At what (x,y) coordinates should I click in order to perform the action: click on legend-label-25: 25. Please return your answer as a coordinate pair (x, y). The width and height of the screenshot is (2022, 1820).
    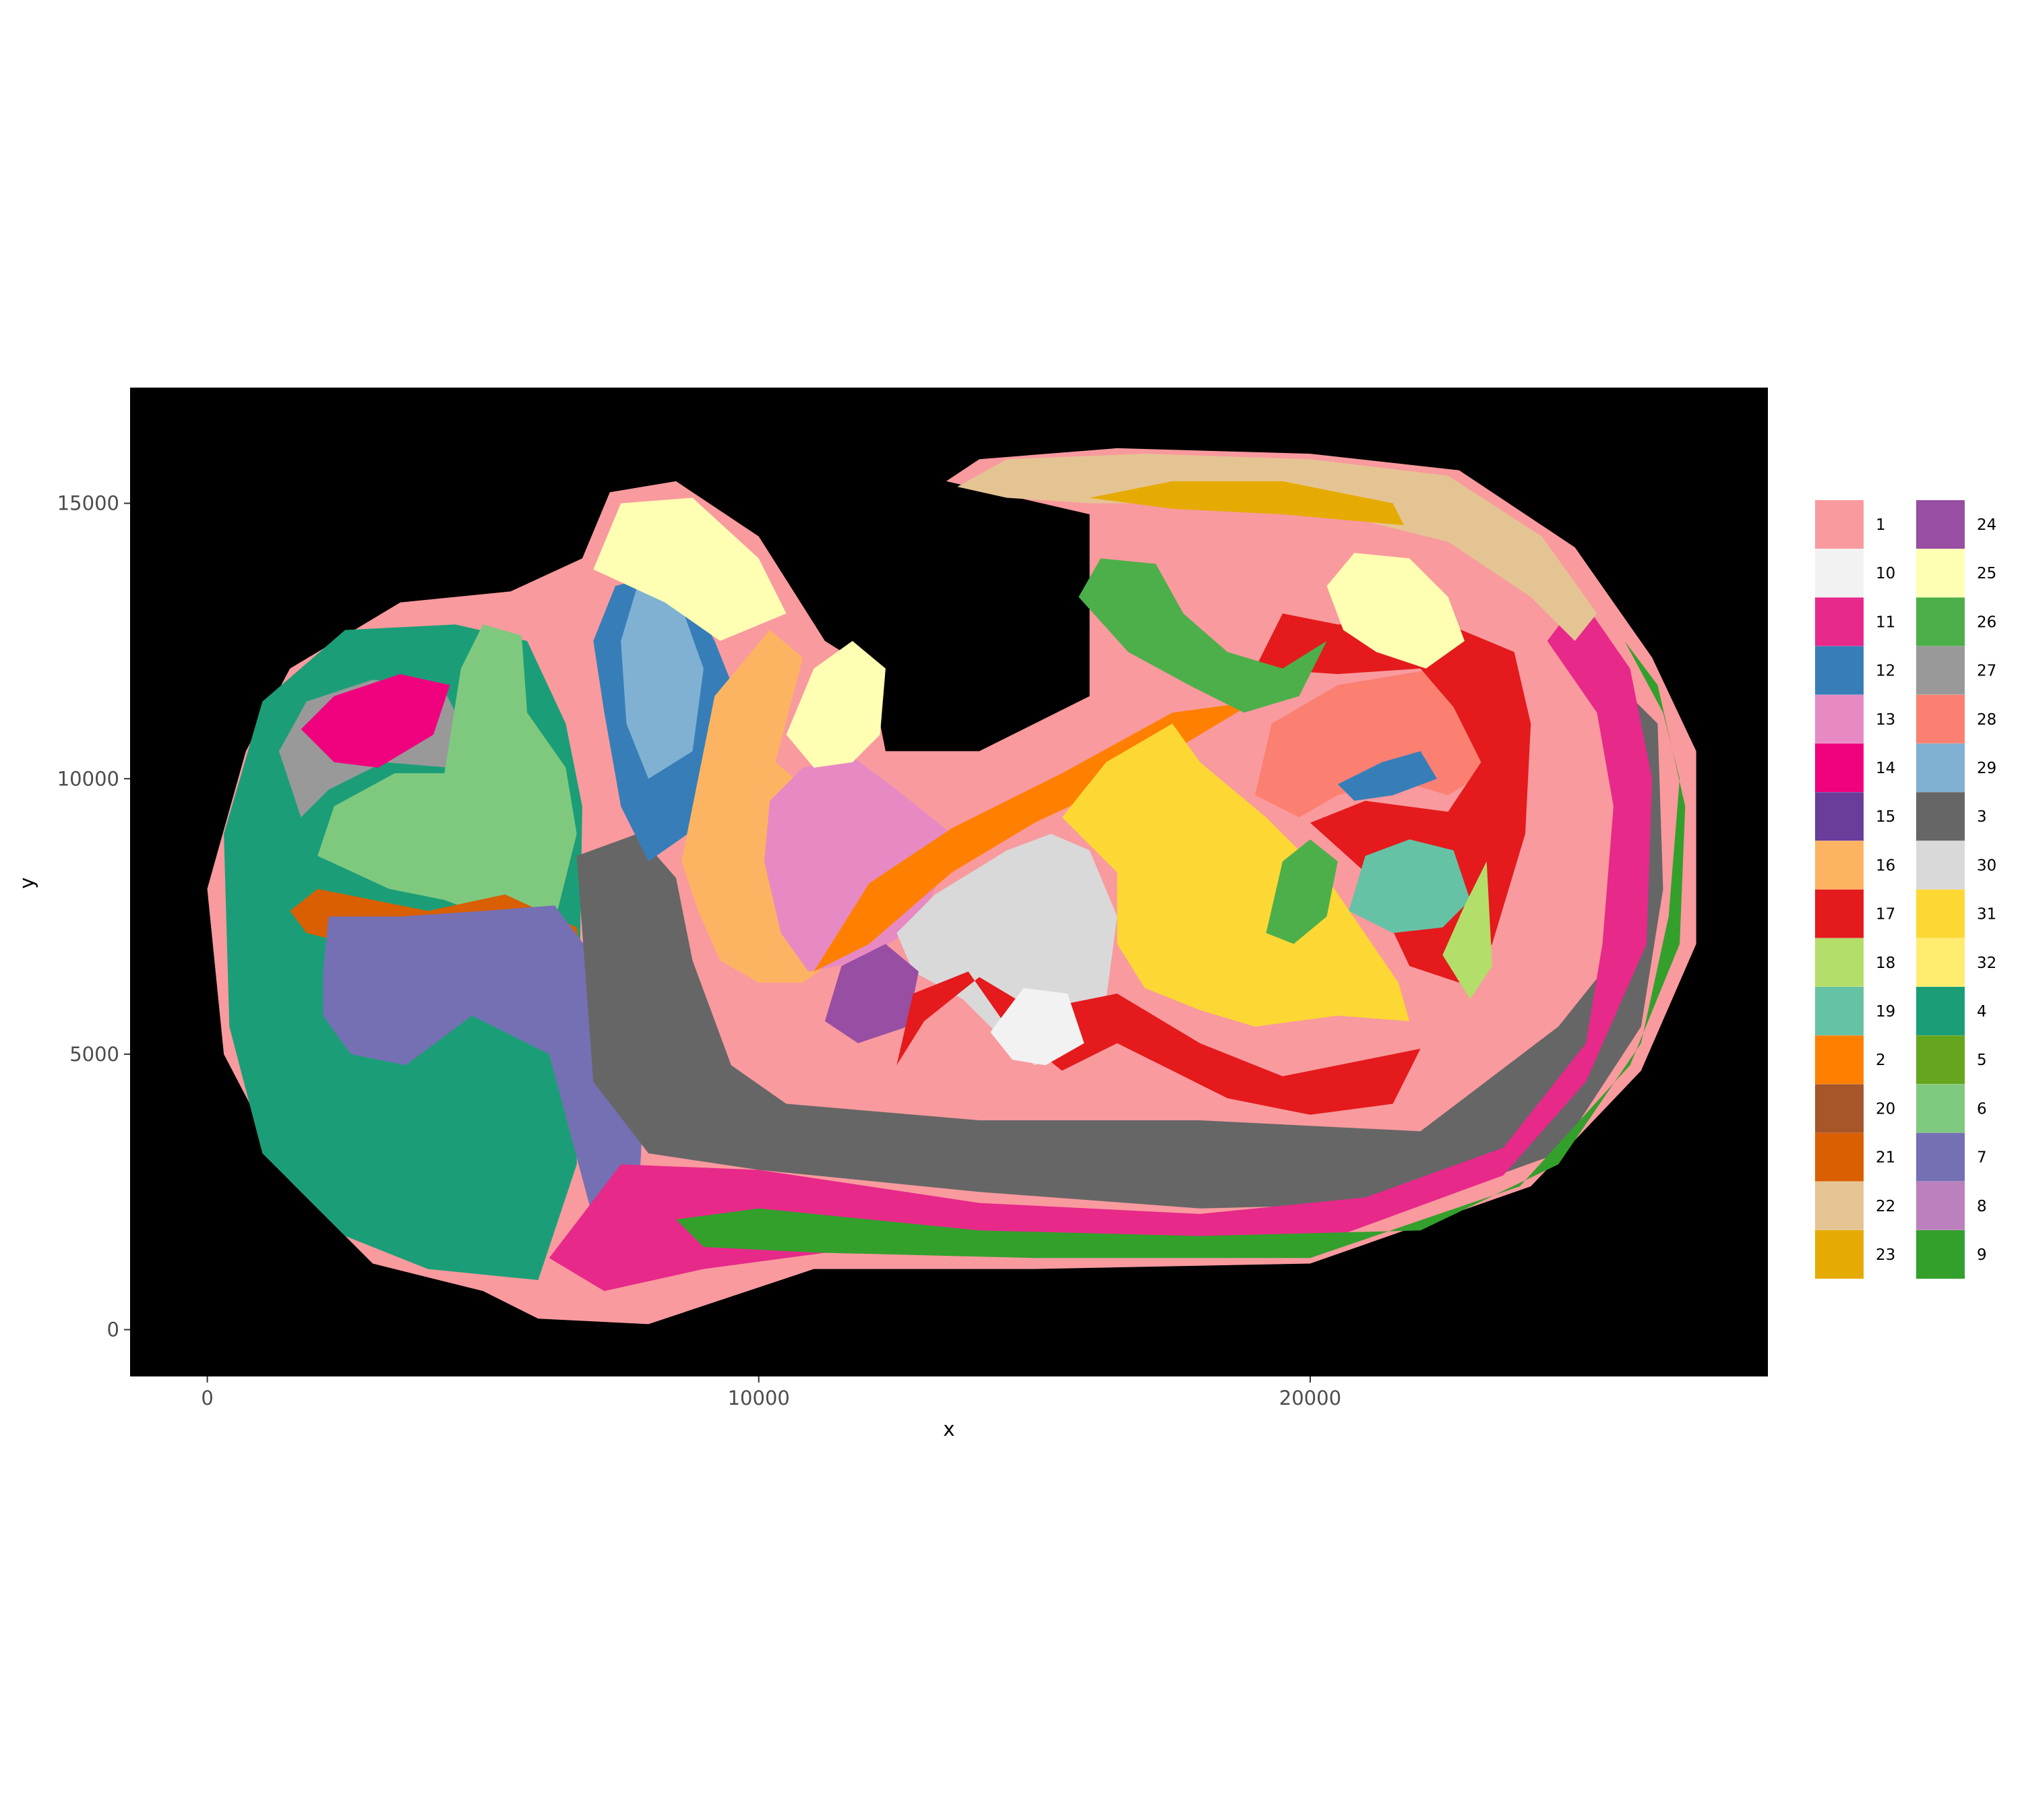
    Looking at the image, I should click on (1986, 573).